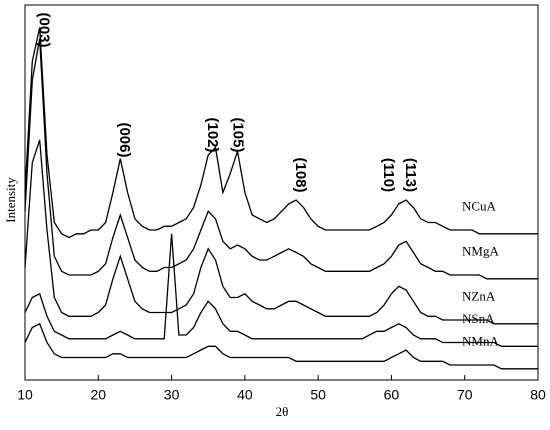 The height and width of the screenshot is (430, 550). I want to click on x-tick-label: 70, so click(465, 395).